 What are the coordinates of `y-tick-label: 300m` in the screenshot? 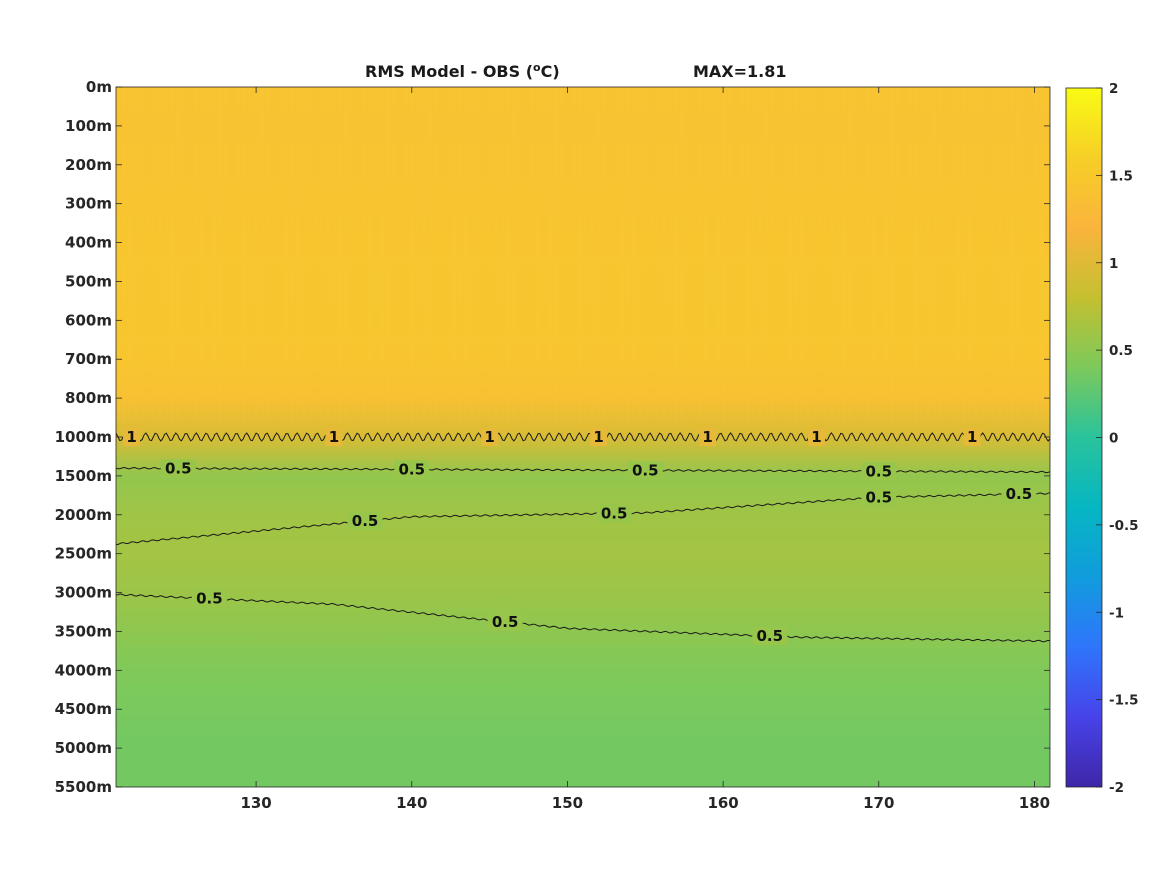 It's located at (88, 204).